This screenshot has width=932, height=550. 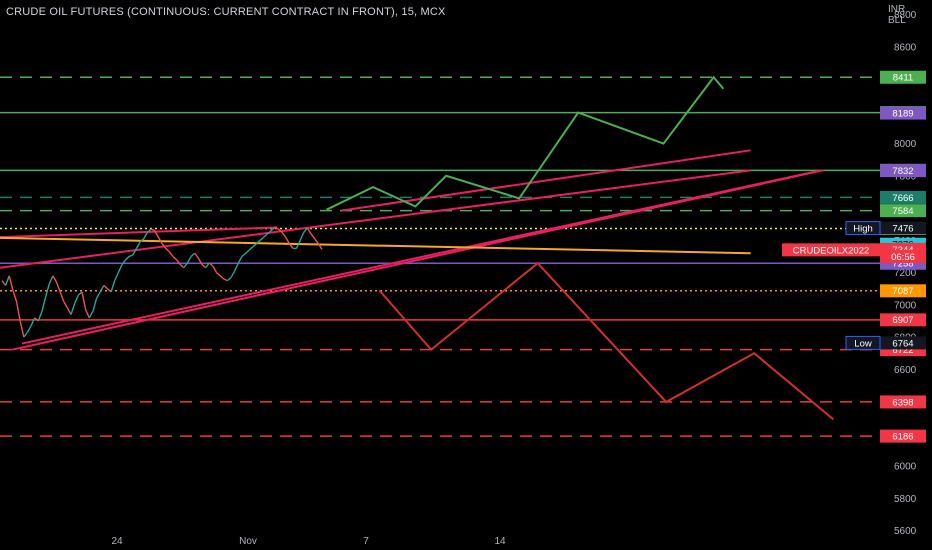 I want to click on price-tag-label: 6186, so click(x=902, y=437).